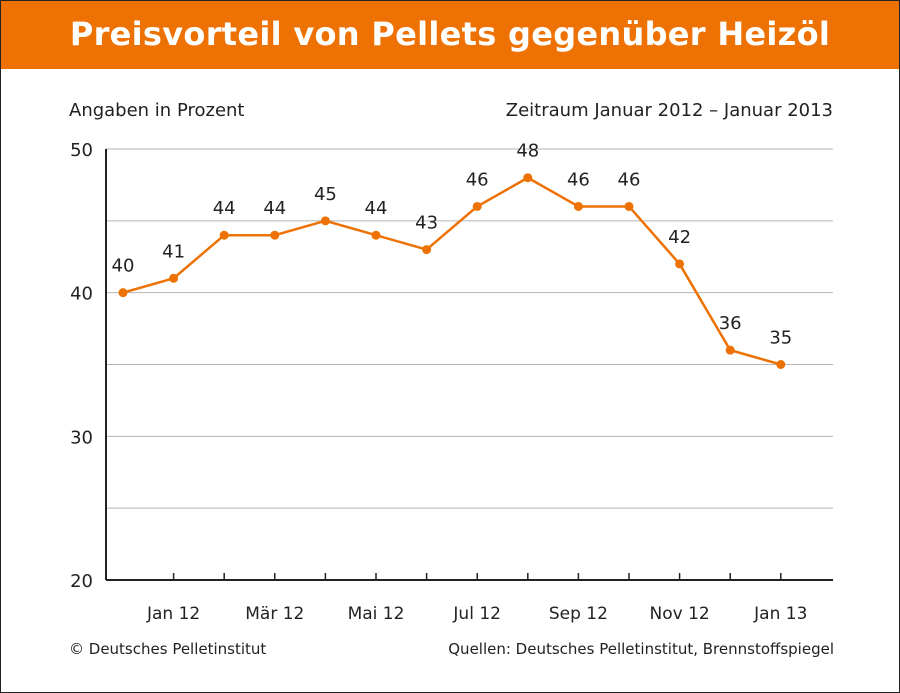 Image resolution: width=900 pixels, height=693 pixels. I want to click on data-label: 35, so click(780, 338).